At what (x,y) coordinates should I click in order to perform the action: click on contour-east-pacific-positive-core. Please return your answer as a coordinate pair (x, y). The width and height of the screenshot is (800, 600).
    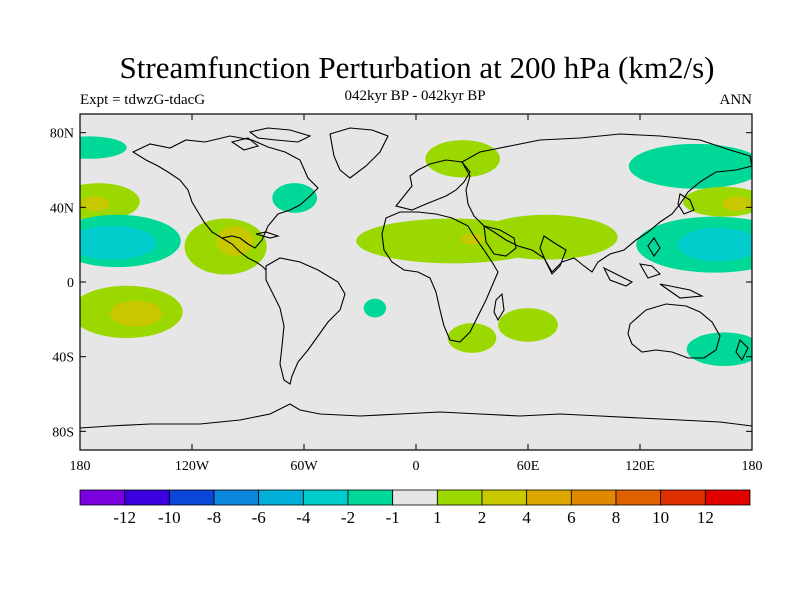
    Looking at the image, I should click on (737, 204).